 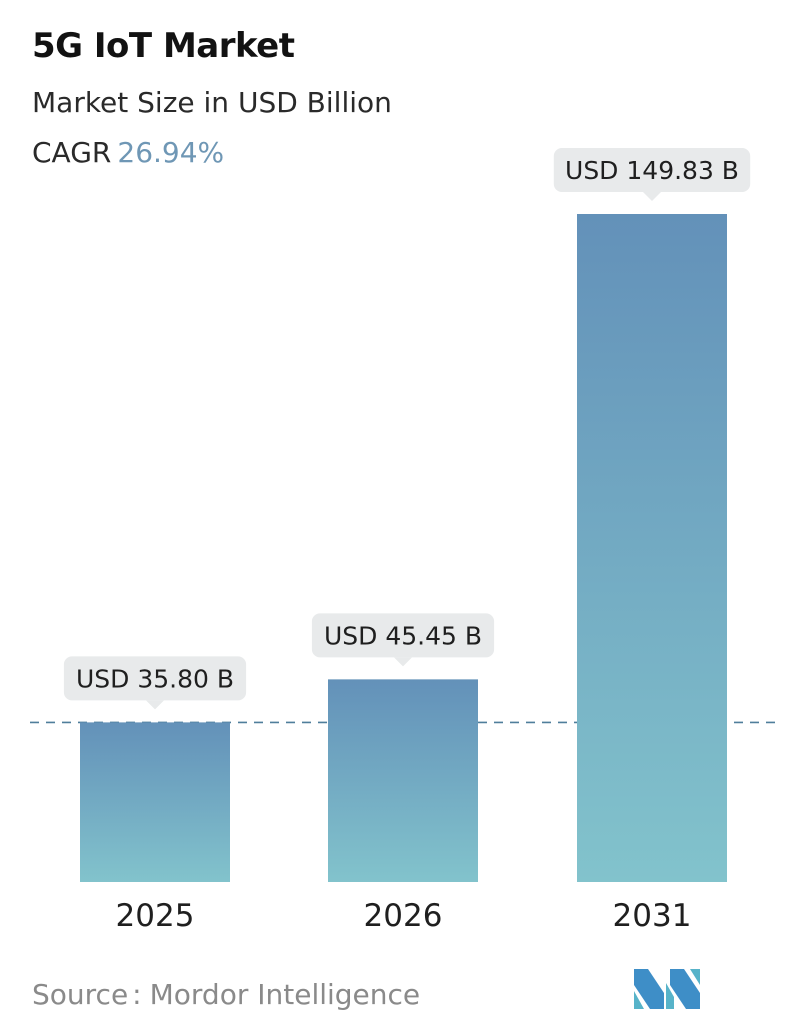 I want to click on source-value: Mordor Intelligence, so click(x=285, y=994).